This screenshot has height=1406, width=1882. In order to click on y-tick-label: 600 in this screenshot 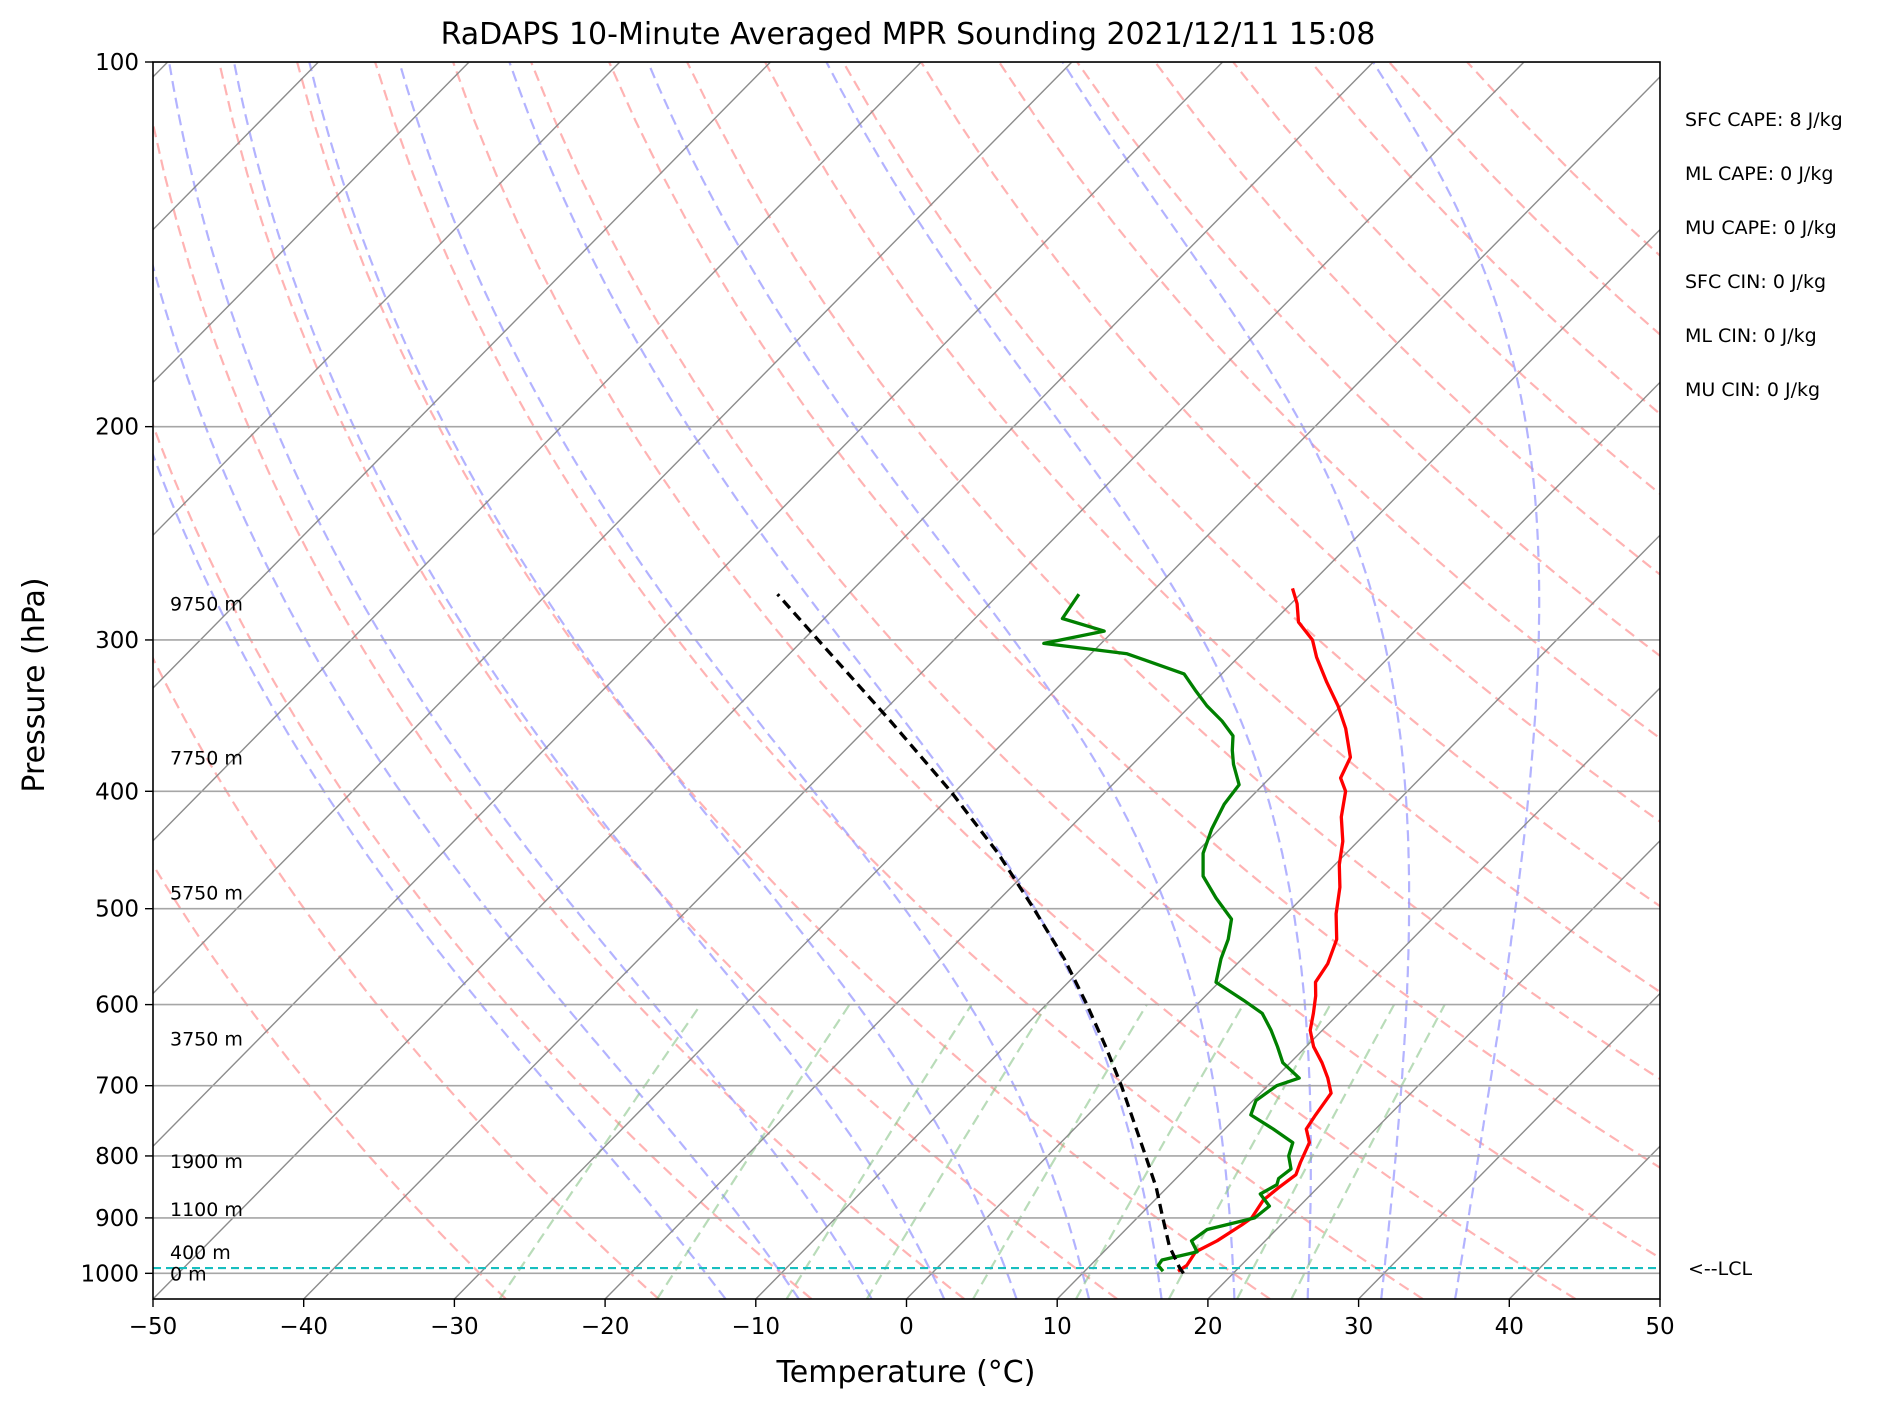, I will do `click(117, 1006)`.